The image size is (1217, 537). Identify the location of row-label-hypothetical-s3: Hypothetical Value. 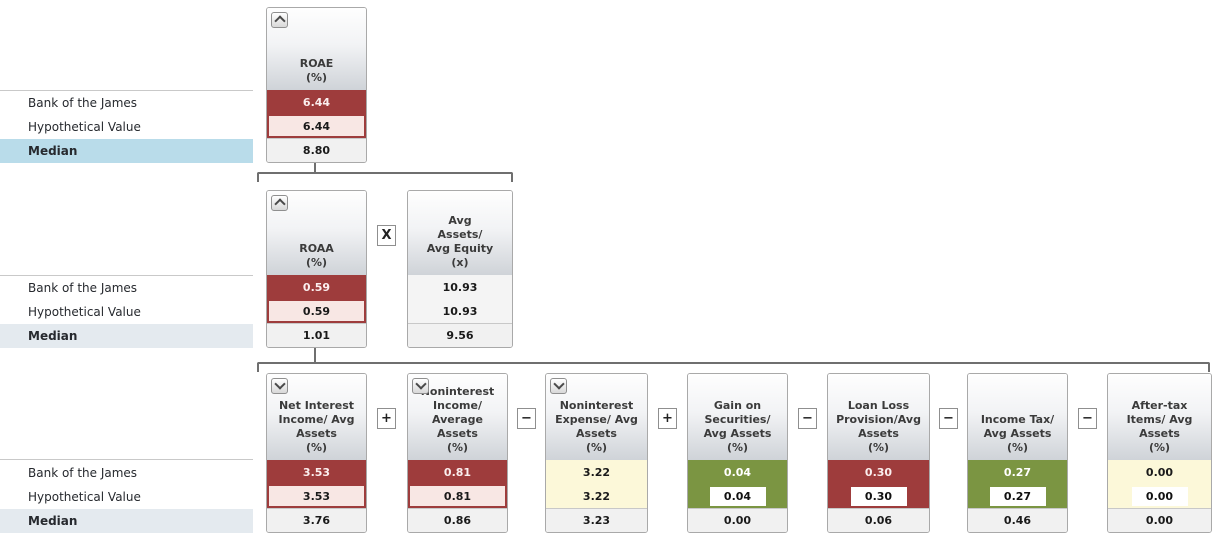
(84, 497).